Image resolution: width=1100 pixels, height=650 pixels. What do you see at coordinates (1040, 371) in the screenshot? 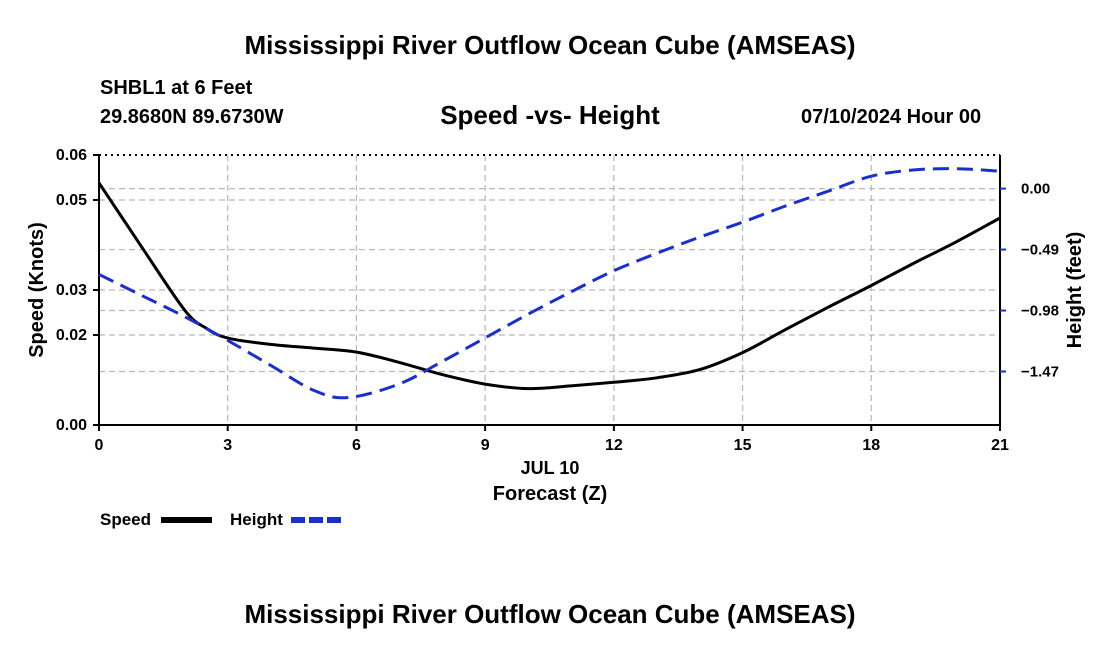
I see `y2-tick-label: −1.47` at bounding box center [1040, 371].